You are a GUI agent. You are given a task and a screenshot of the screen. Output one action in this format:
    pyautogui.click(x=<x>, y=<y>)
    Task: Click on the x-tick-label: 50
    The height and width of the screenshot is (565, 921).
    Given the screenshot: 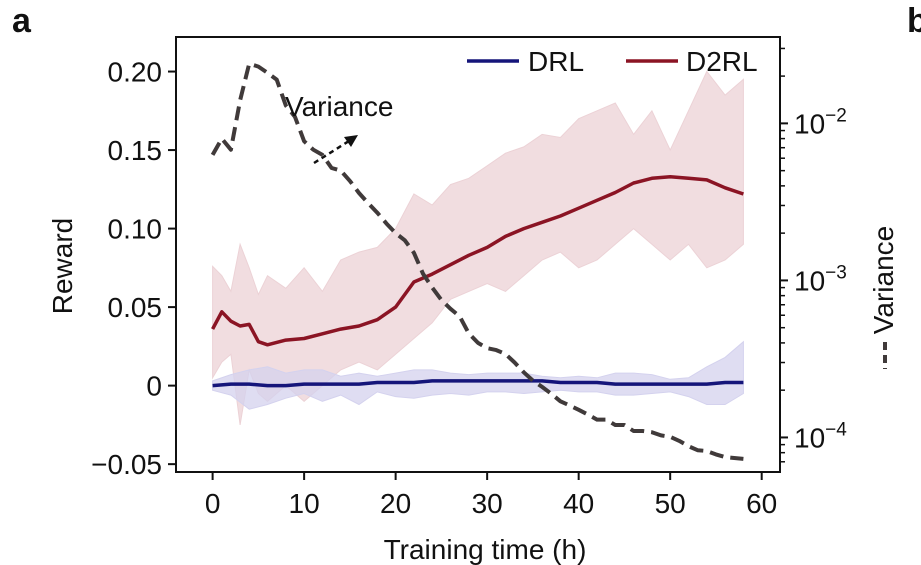 What is the action you would take?
    pyautogui.click(x=670, y=503)
    